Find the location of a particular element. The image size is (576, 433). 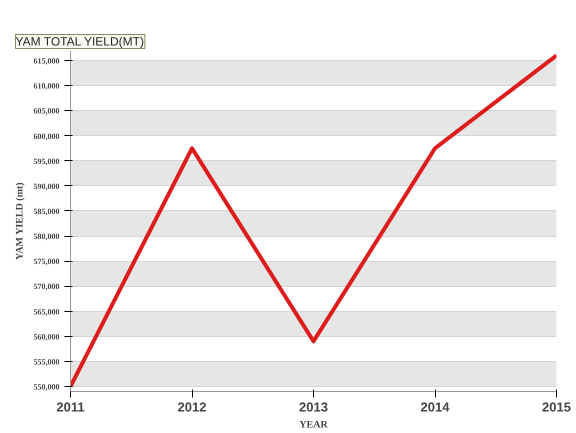

y-tick-label: 580,000 is located at coordinates (47, 237).